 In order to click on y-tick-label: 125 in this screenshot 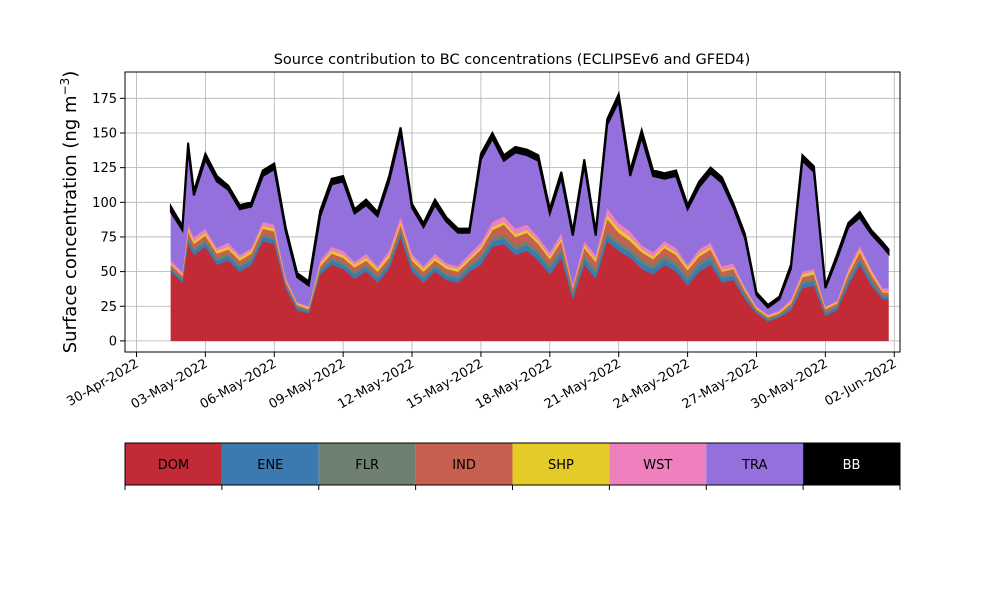, I will do `click(104, 168)`.